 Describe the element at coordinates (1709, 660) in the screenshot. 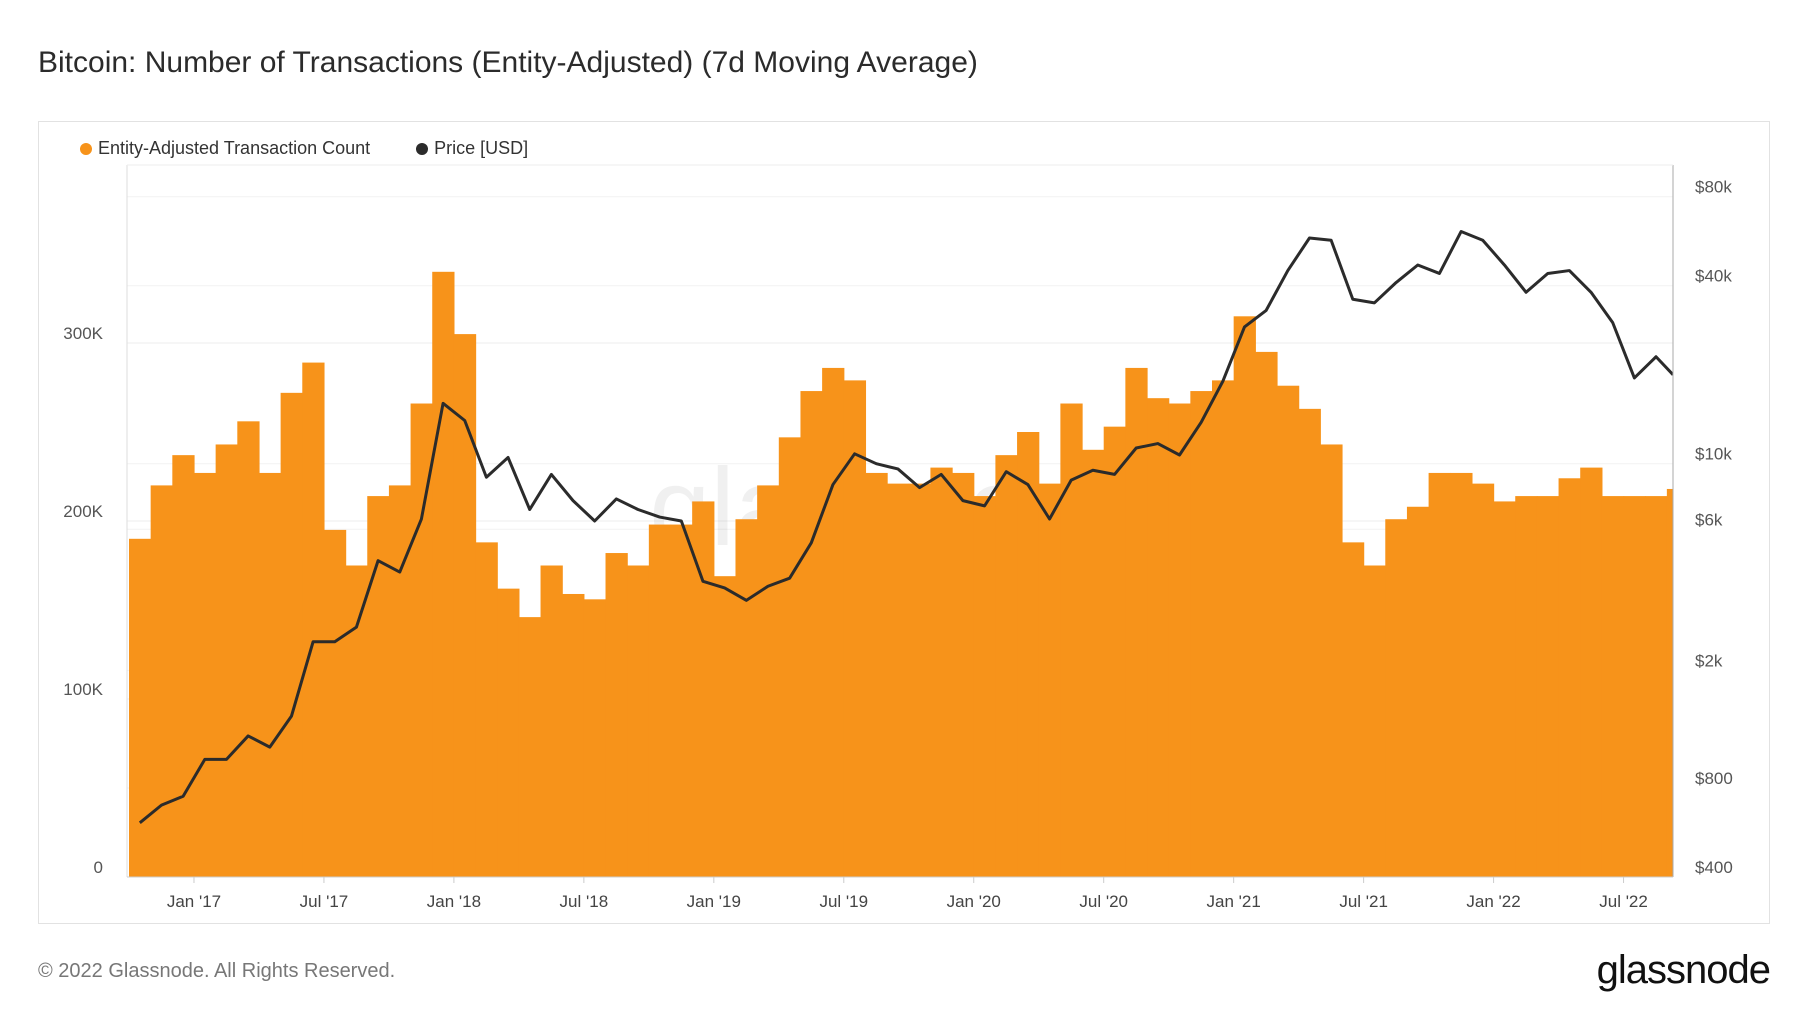

I see `y-right-tick-label: $2k` at that location.